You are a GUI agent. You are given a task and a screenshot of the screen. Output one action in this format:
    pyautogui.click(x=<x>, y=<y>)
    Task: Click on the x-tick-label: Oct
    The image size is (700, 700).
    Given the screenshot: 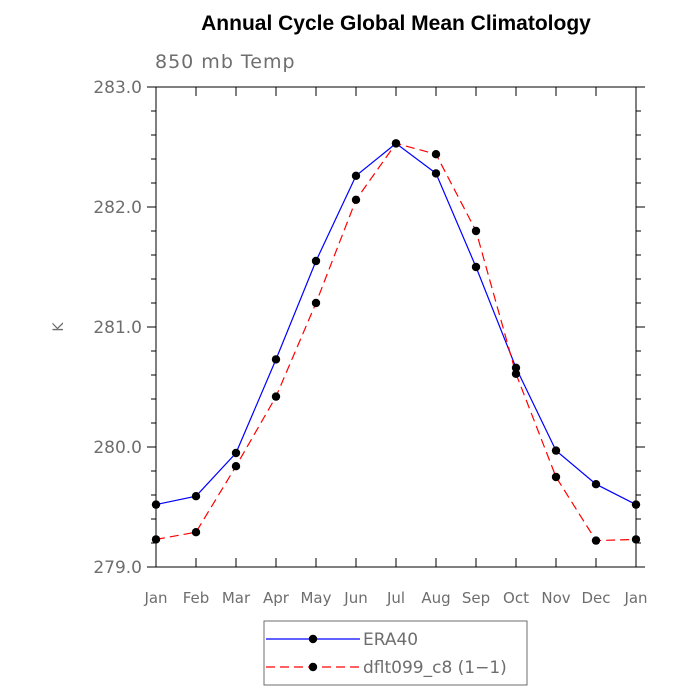 What is the action you would take?
    pyautogui.click(x=516, y=598)
    